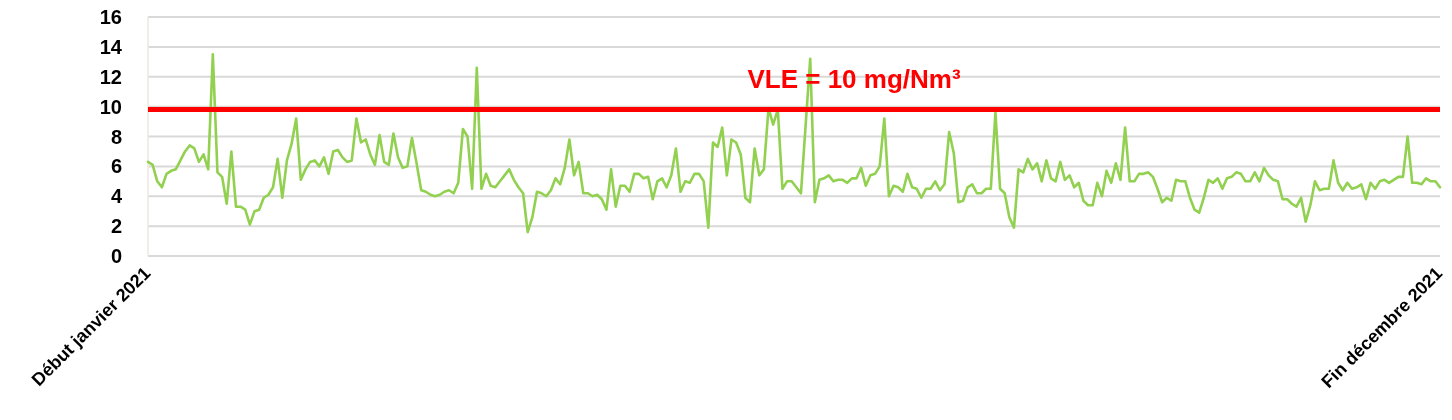 The width and height of the screenshot is (1452, 420). What do you see at coordinates (110, 106) in the screenshot?
I see `y-tick-label: 10` at bounding box center [110, 106].